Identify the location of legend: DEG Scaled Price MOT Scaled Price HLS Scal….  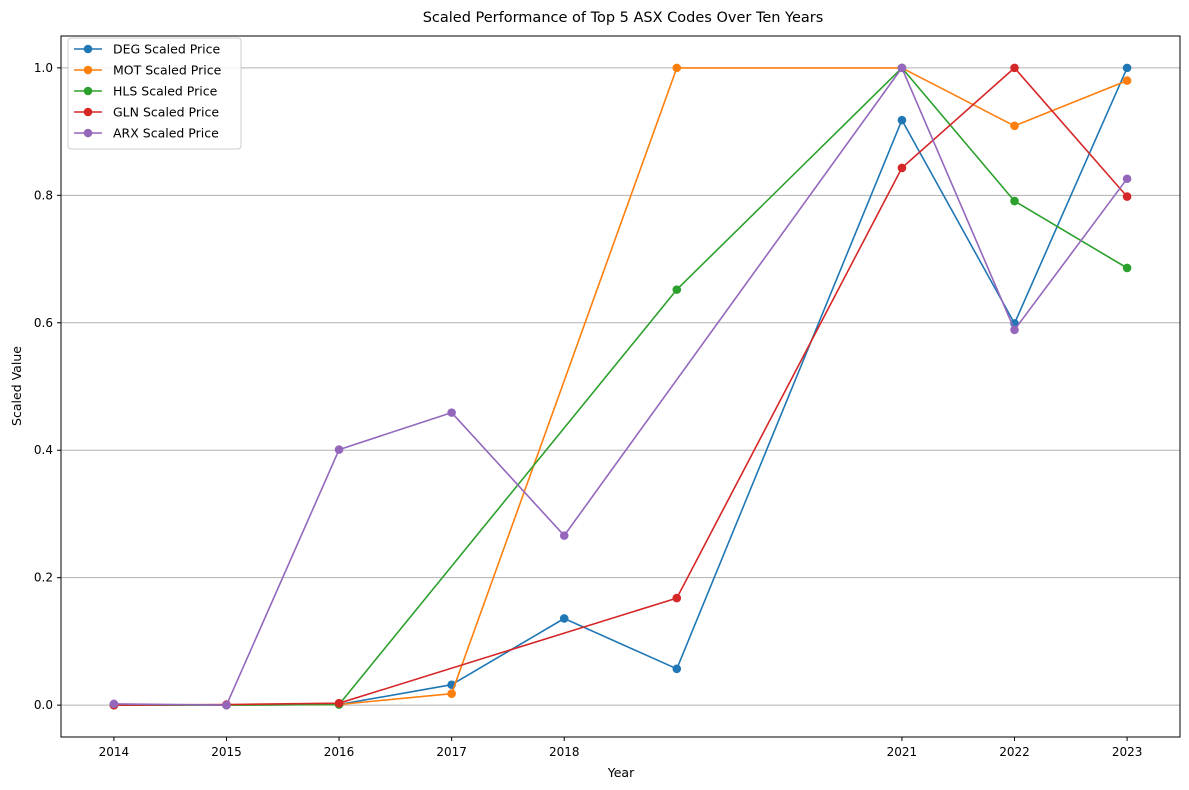
(154, 93).